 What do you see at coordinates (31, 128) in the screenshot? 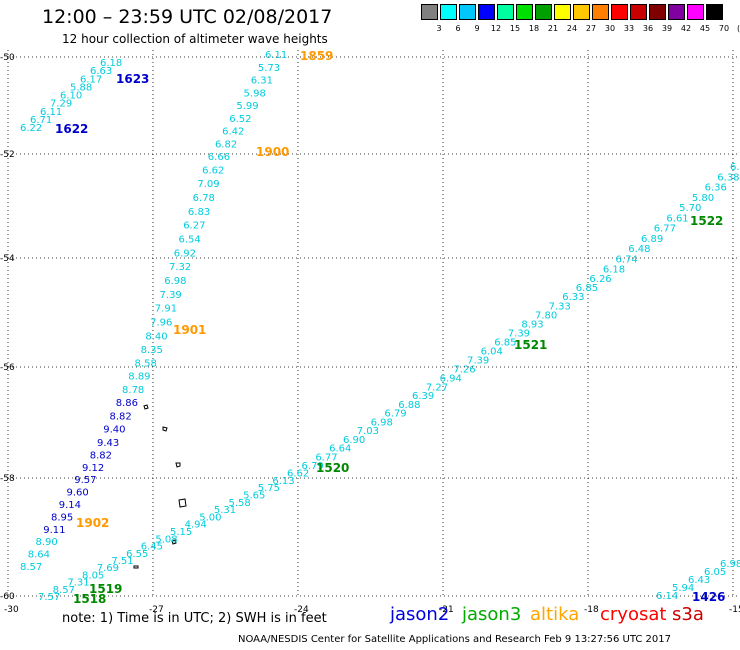
I see `wave-height-value: 6.22` at bounding box center [31, 128].